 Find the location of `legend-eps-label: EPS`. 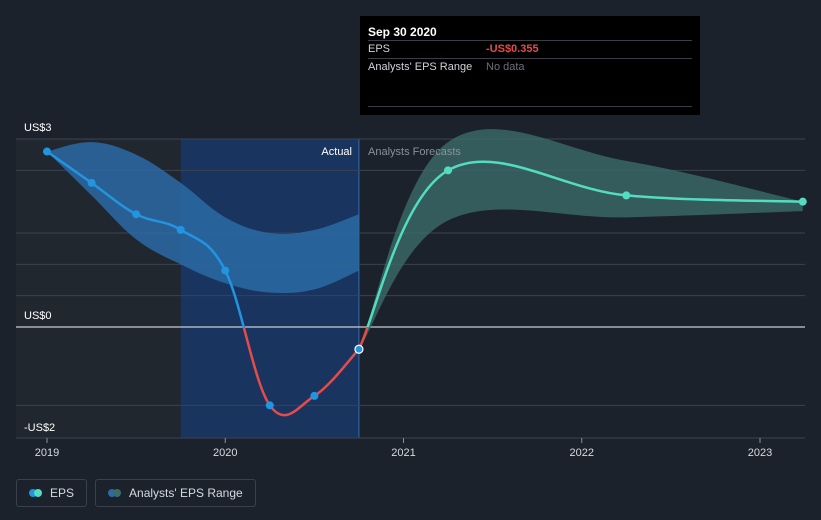

legend-eps-label: EPS is located at coordinates (62, 493).